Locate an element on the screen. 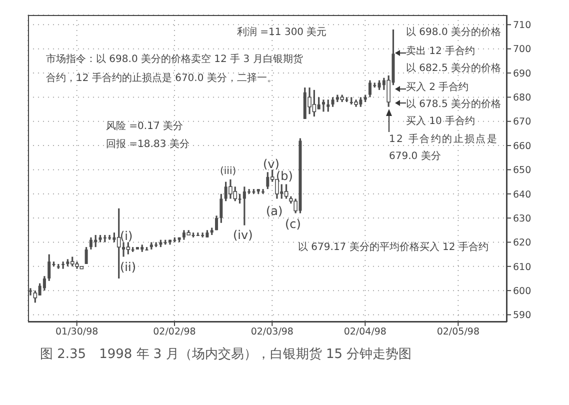  annotation: 679.0 美分 is located at coordinates (415, 157).